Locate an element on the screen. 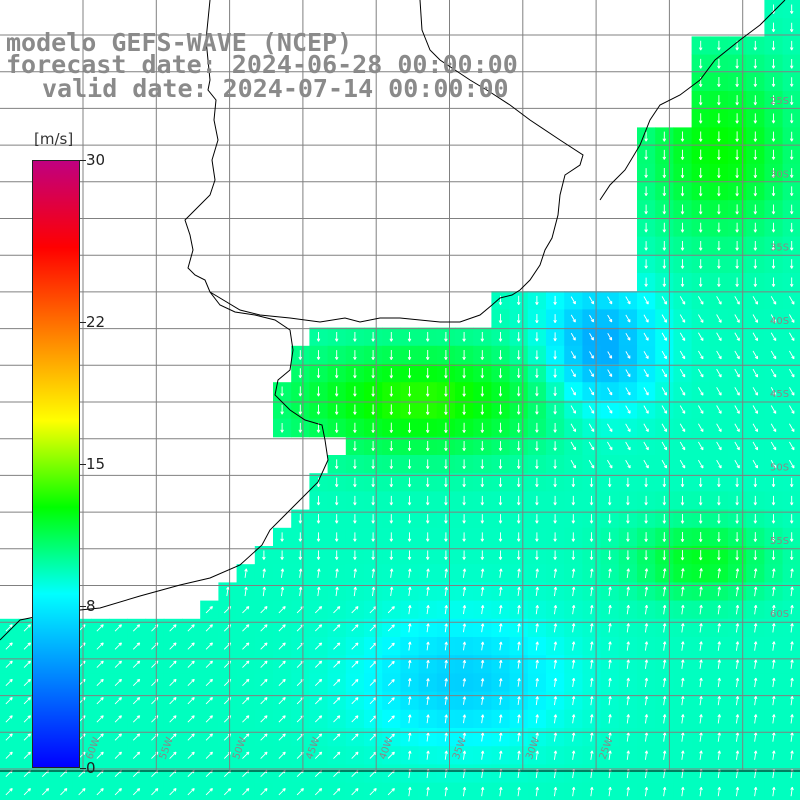 This screenshot has height=800, width=800. model-title: modelo GEFS-WAVE (NCEP) is located at coordinates (179, 42).